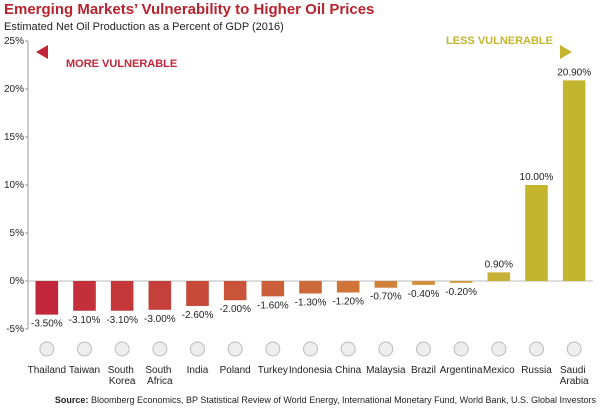 This screenshot has width=600, height=416. What do you see at coordinates (198, 370) in the screenshot?
I see `x-tick-label: India` at bounding box center [198, 370].